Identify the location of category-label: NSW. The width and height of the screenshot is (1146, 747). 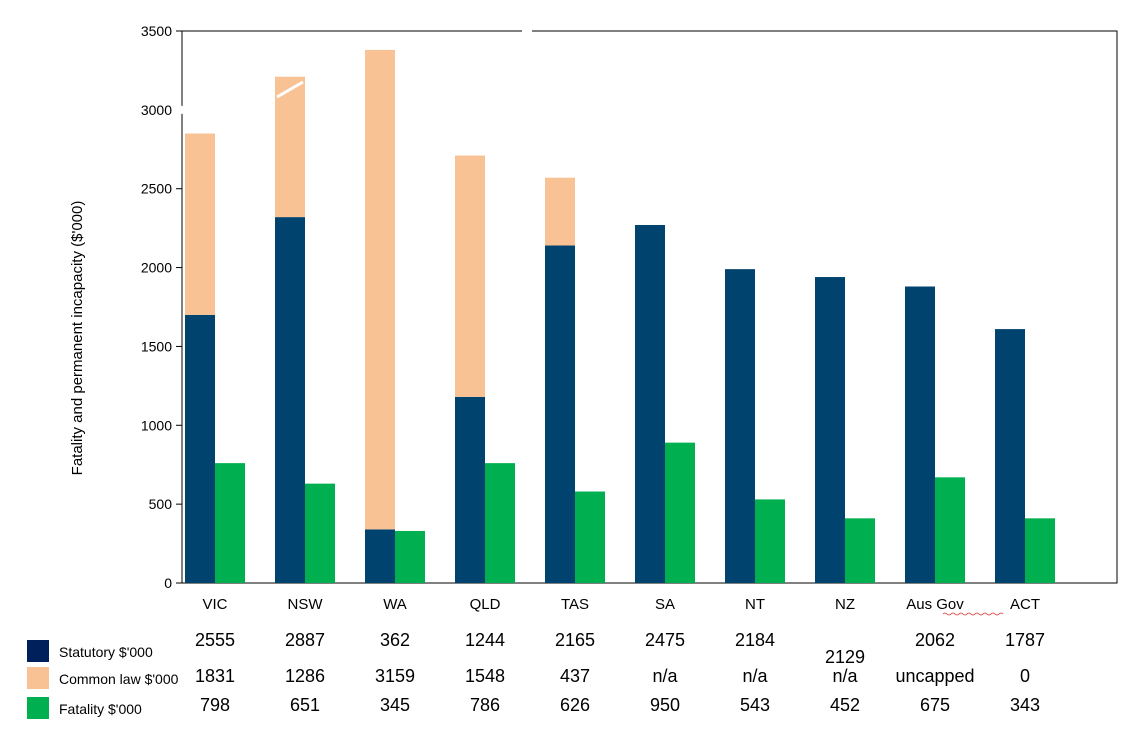
(306, 604).